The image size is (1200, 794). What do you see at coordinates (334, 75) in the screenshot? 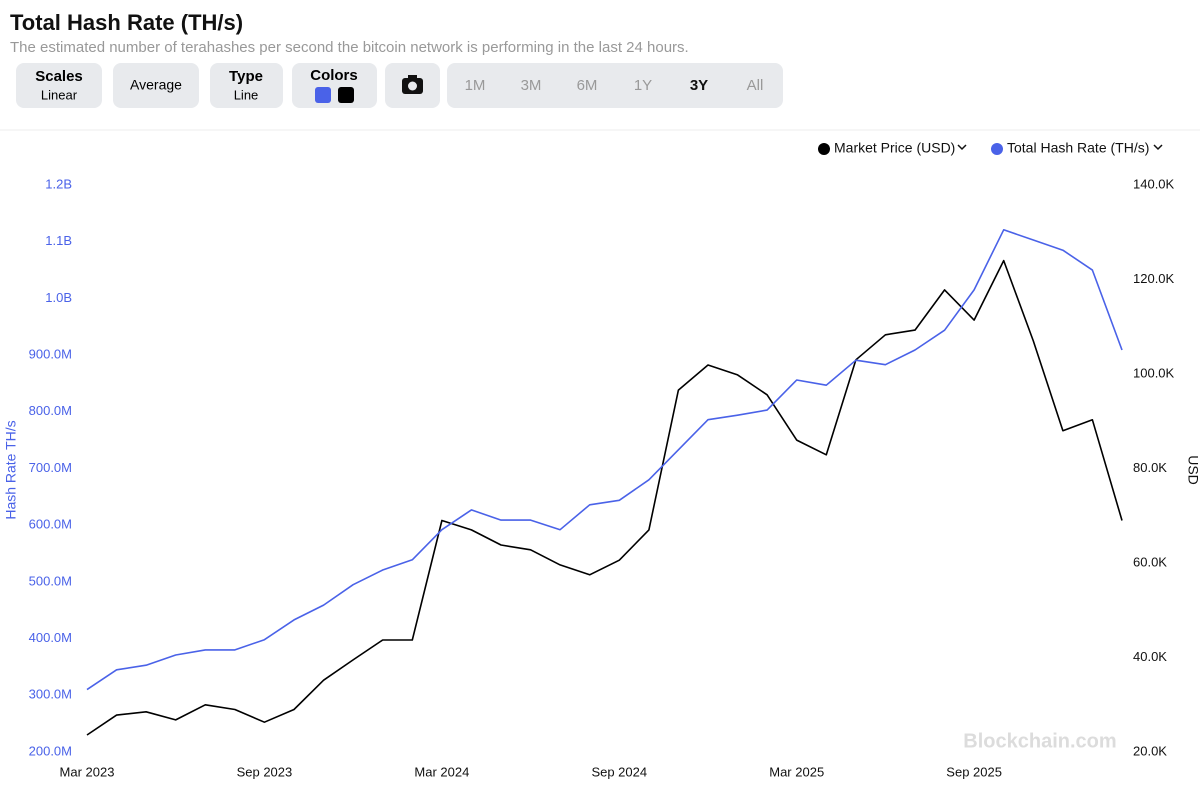
I see `button-label: Colors` at bounding box center [334, 75].